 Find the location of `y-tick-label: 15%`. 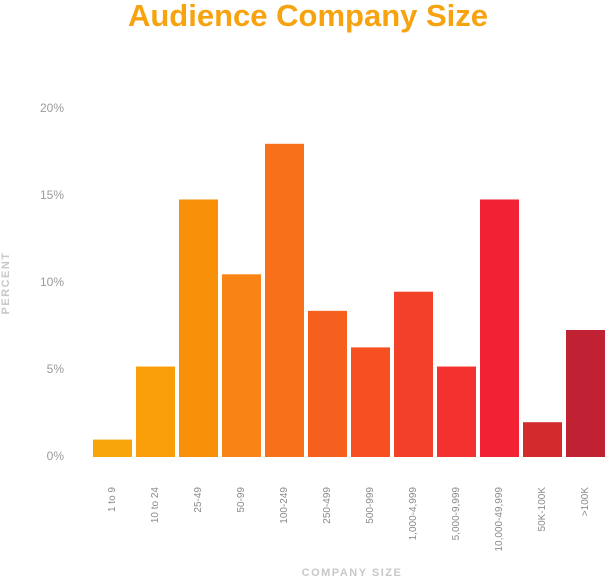

y-tick-label: 15% is located at coordinates (52, 195).